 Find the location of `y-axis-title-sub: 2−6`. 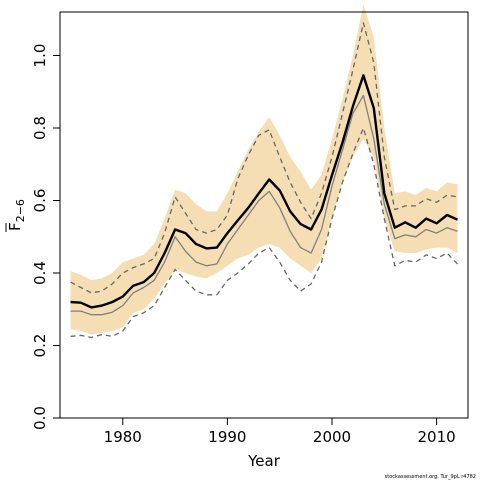

y-axis-title-sub: 2−6 is located at coordinates (20, 210).